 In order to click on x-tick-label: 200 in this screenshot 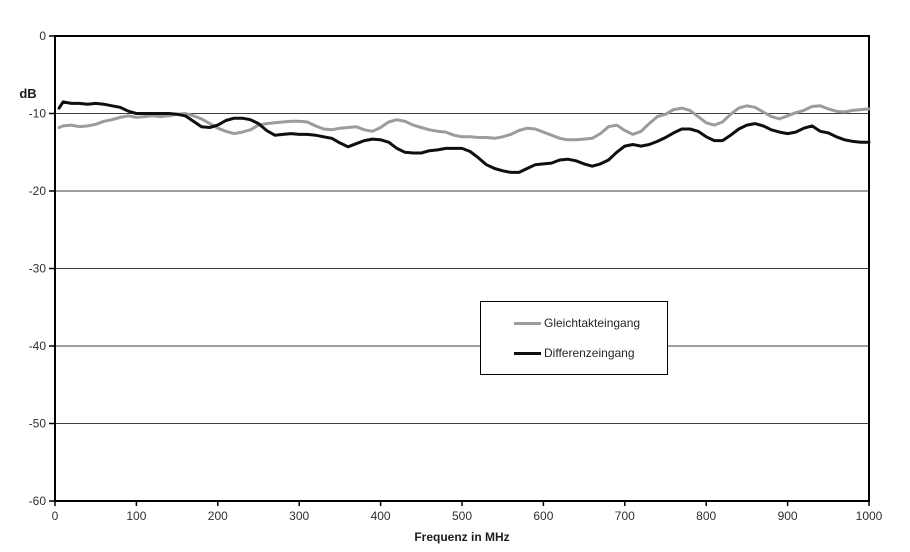, I will do `click(218, 516)`.